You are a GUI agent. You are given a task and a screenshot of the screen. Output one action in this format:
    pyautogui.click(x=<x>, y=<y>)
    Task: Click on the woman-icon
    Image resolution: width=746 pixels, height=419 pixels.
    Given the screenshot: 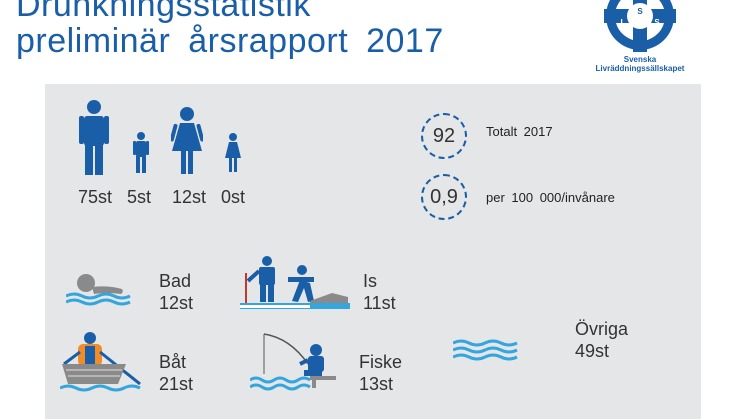 What is the action you would take?
    pyautogui.click(x=187, y=140)
    